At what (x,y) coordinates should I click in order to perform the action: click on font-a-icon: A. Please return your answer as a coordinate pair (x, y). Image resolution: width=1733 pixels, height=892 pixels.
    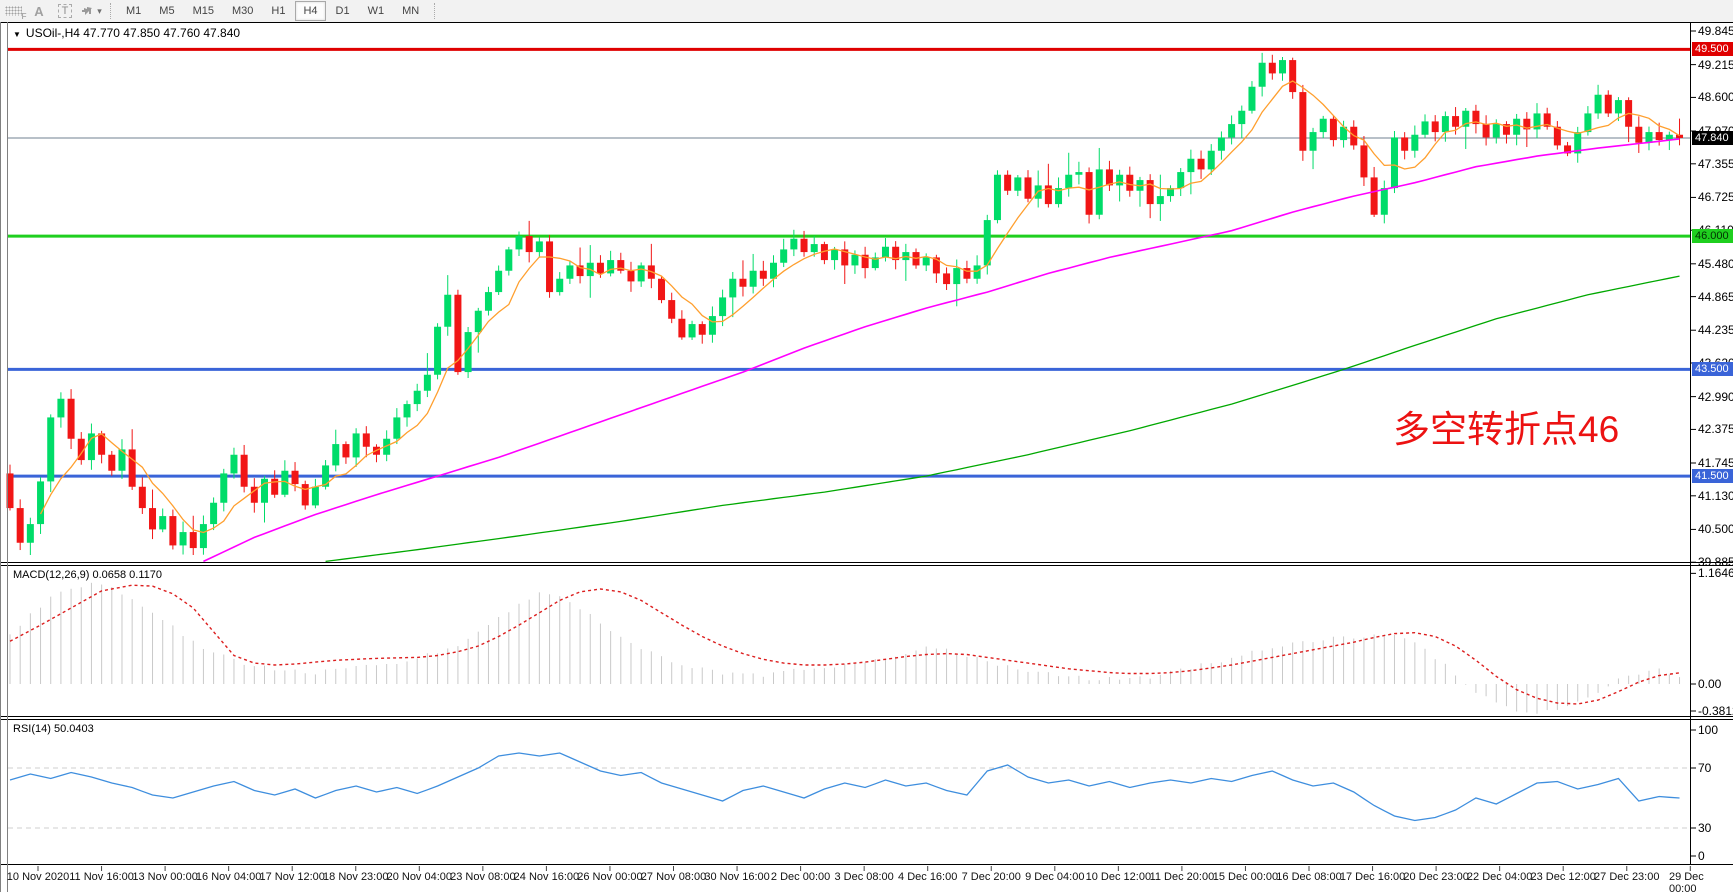
    Looking at the image, I should click on (39, 11).